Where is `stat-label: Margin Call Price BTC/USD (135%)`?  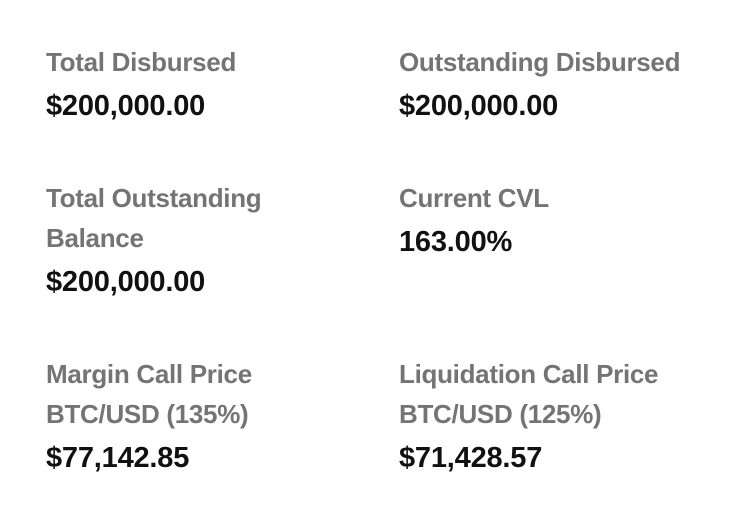
stat-label: Margin Call Price BTC/USD (135%) is located at coordinates (149, 394).